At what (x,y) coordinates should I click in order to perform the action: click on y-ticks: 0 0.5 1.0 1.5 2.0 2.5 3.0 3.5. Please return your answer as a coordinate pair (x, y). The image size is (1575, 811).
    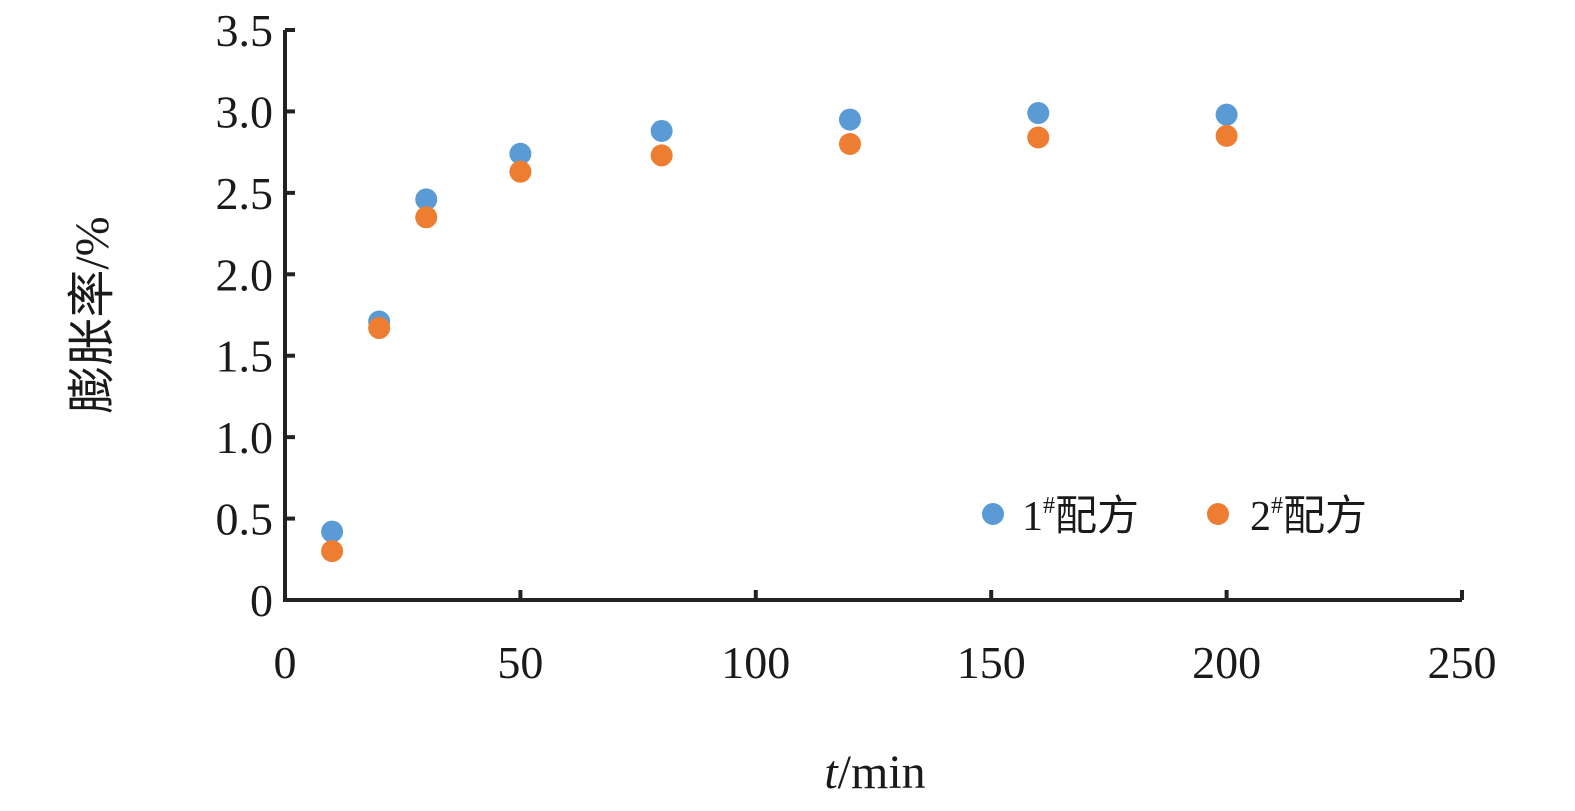
    Looking at the image, I should click on (255, 315).